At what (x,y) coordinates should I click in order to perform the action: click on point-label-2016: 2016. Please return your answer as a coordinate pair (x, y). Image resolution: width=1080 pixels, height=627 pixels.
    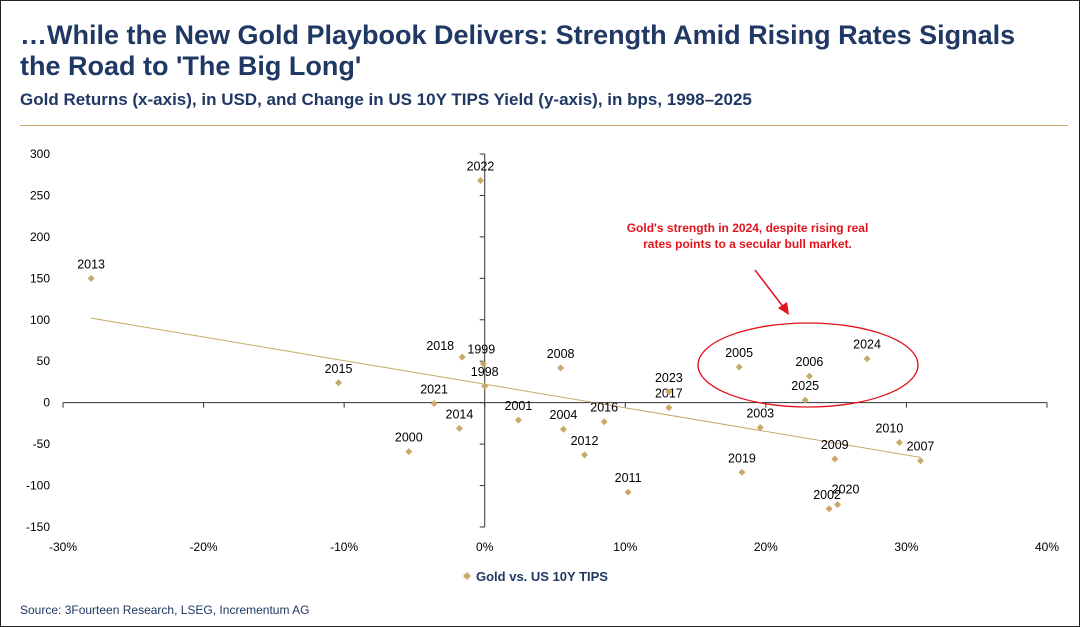
    Looking at the image, I should click on (604, 408).